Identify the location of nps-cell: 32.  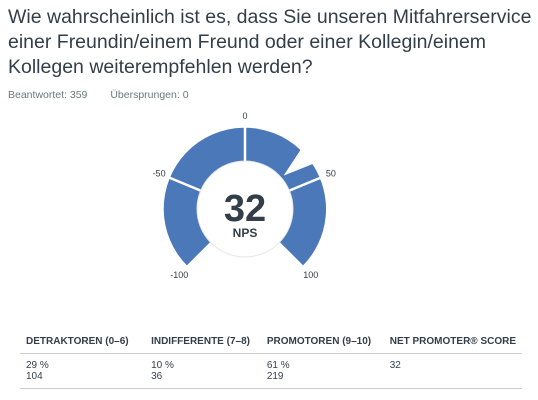
(452, 371).